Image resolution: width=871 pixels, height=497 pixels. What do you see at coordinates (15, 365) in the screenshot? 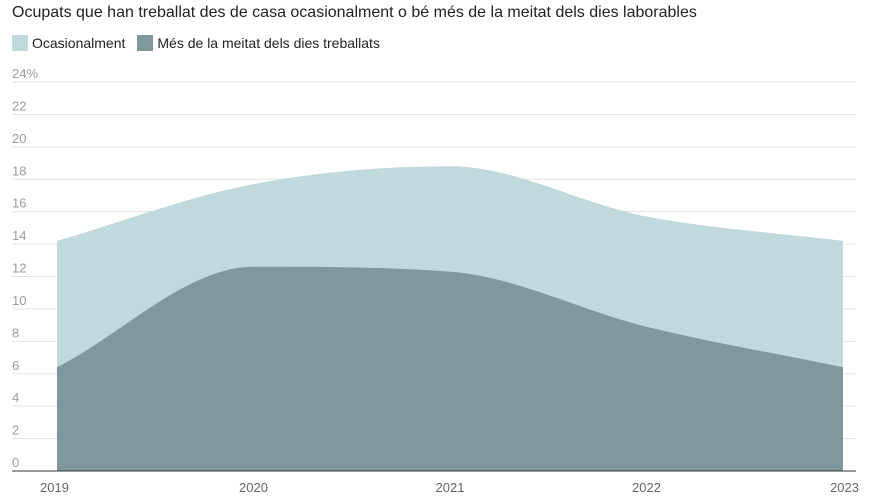
I see `y-tick-label: 6` at bounding box center [15, 365].